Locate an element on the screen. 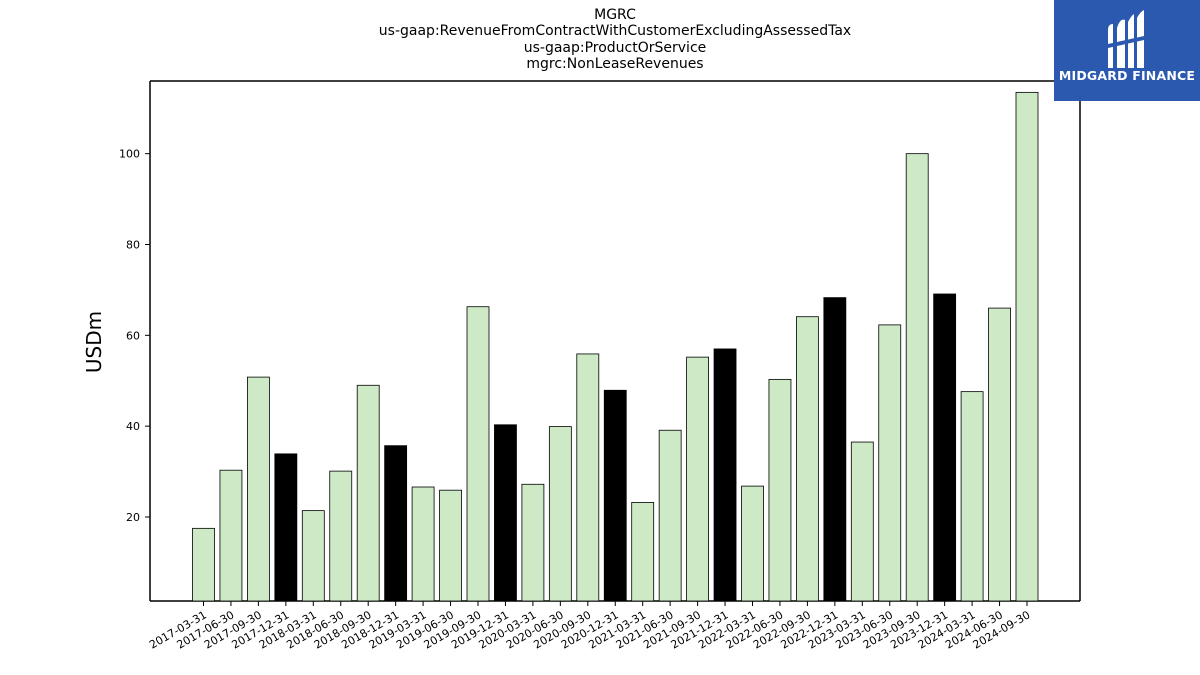 The height and width of the screenshot is (675, 1200). logo-mark-icon is located at coordinates (1126, 39).